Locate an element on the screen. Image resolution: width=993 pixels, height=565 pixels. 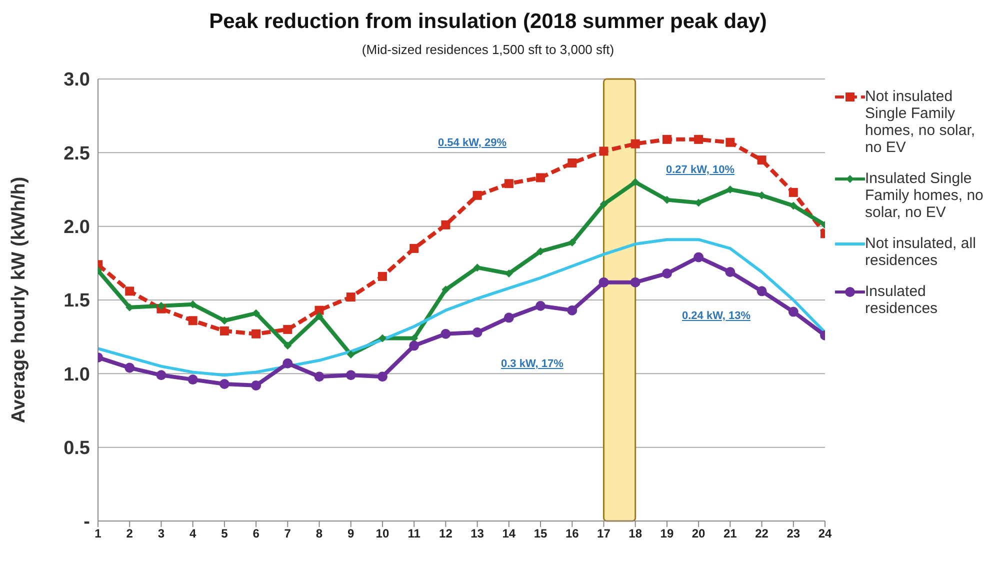
x-tick-label: 23 is located at coordinates (793, 533).